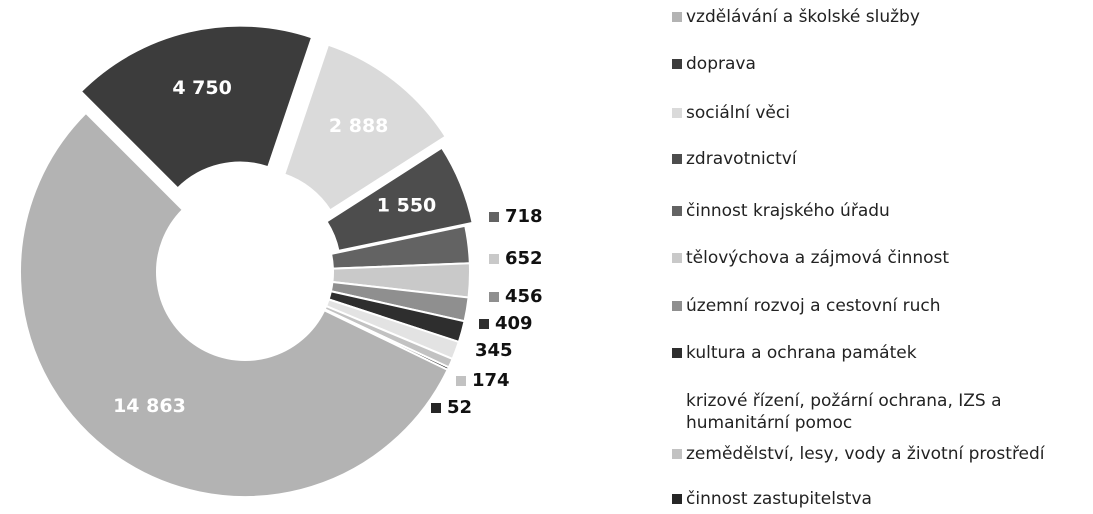  What do you see at coordinates (202, 88) in the screenshot?
I see `data-label: 4 750` at bounding box center [202, 88].